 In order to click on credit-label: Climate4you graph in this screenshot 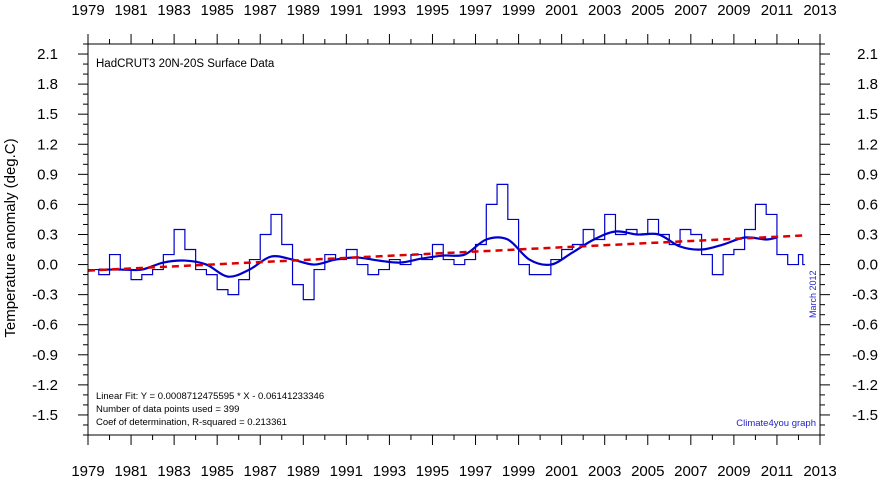, I will do `click(776, 423)`.